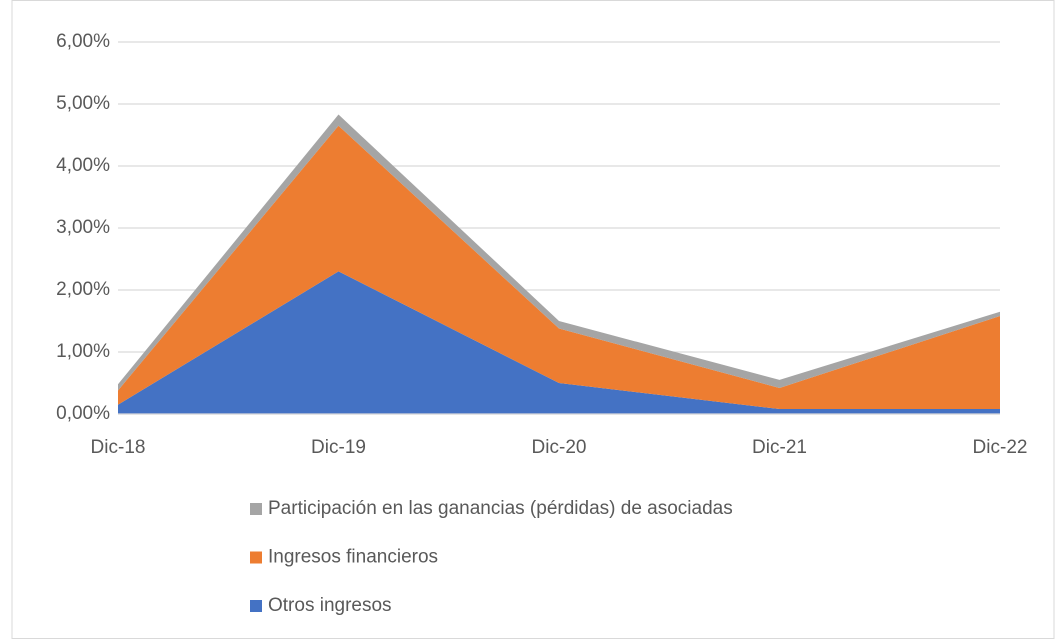 This screenshot has height=639, width=1055. I want to click on y-tick-label: 0,00%, so click(83, 413).